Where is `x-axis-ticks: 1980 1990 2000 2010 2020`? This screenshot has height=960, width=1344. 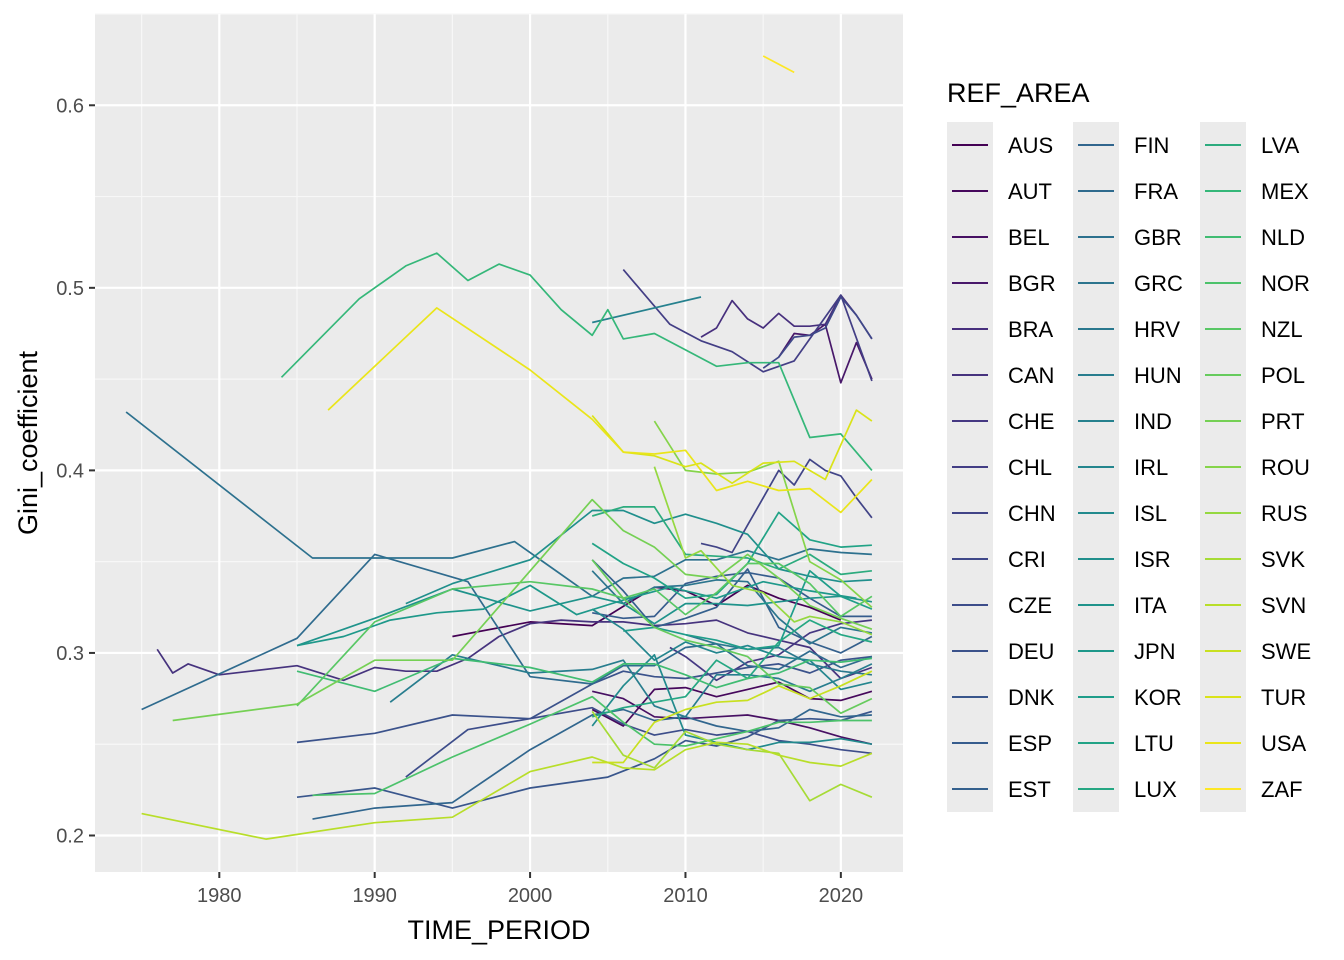
x-axis-ticks: 1980 1990 2000 2010 2020 is located at coordinates (530, 889).